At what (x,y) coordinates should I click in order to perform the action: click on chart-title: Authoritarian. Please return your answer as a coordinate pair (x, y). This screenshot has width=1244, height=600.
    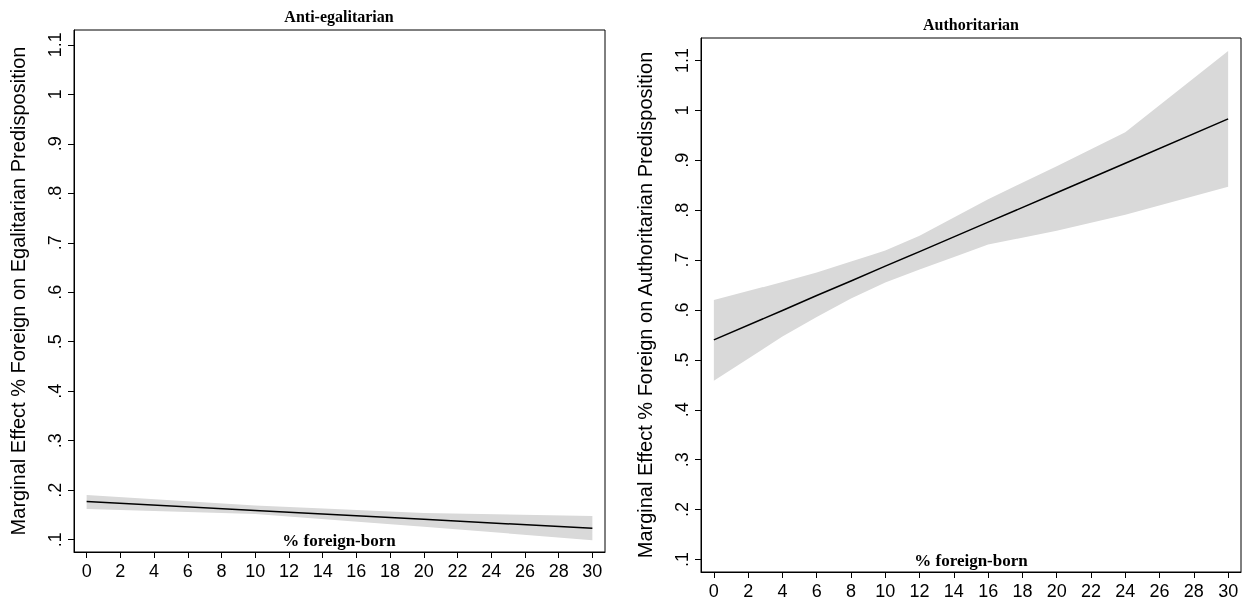
    Looking at the image, I should click on (971, 24).